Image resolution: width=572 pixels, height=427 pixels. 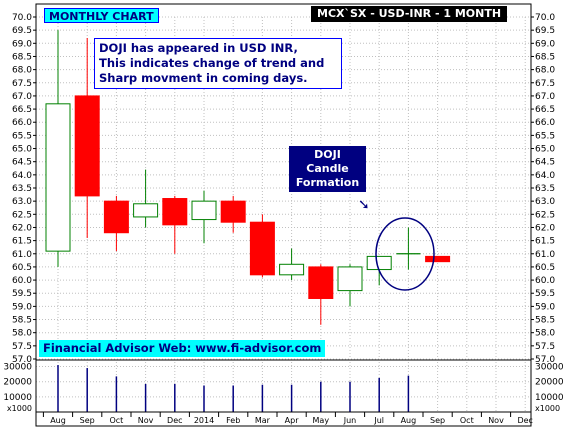 What do you see at coordinates (204, 420) in the screenshot?
I see `month-tick-label: 2014` at bounding box center [204, 420].